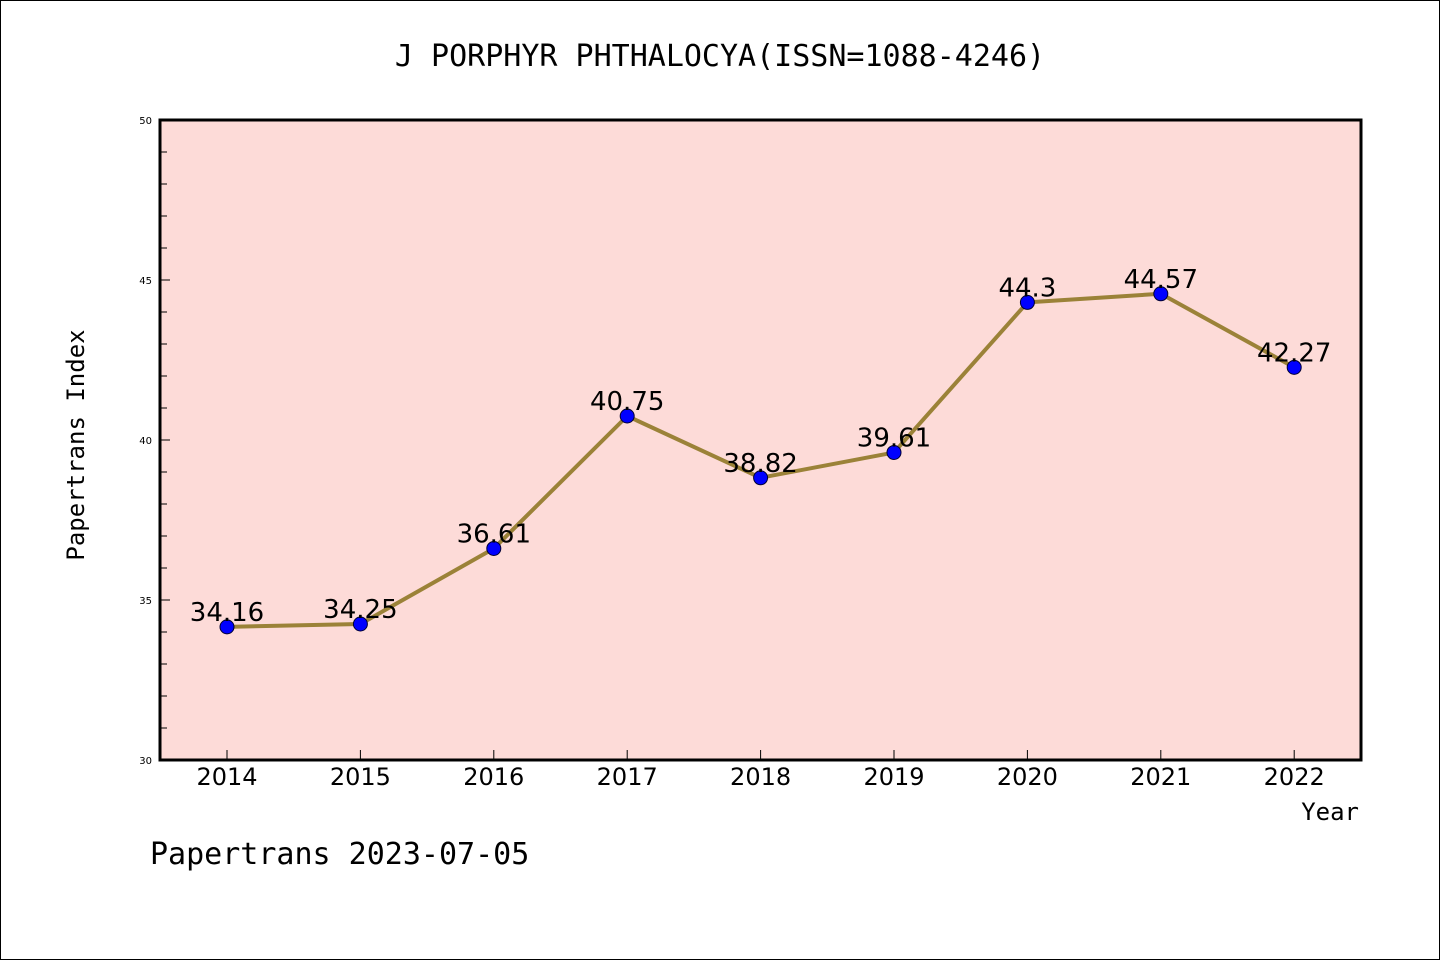  Describe the element at coordinates (360, 610) in the screenshot. I see `data-label: 34.25` at that location.